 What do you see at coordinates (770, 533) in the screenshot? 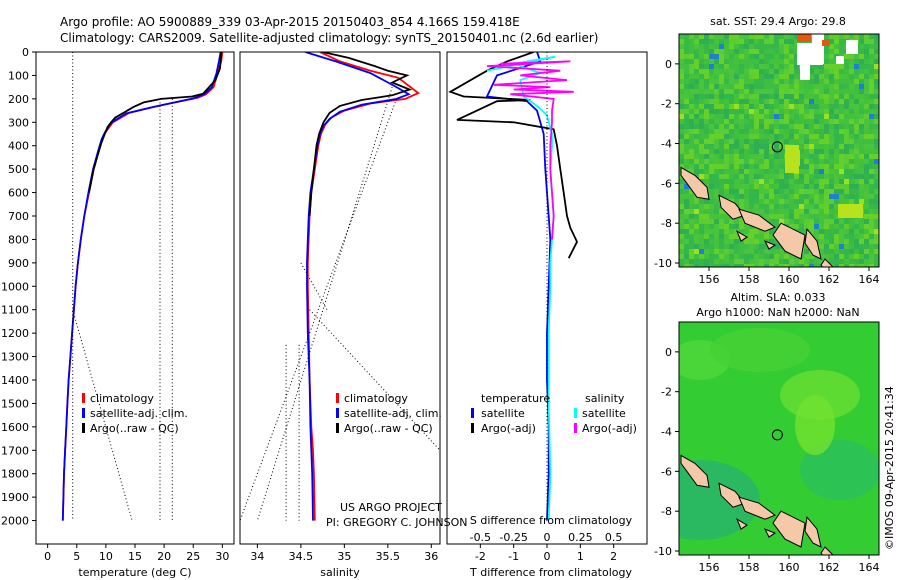
I see `island-shape` at bounding box center [770, 533].